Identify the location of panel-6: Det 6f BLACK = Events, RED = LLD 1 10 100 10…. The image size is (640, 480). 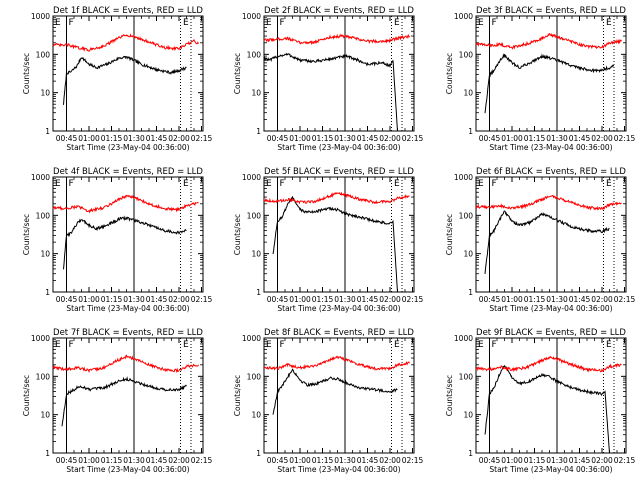
(540, 240).